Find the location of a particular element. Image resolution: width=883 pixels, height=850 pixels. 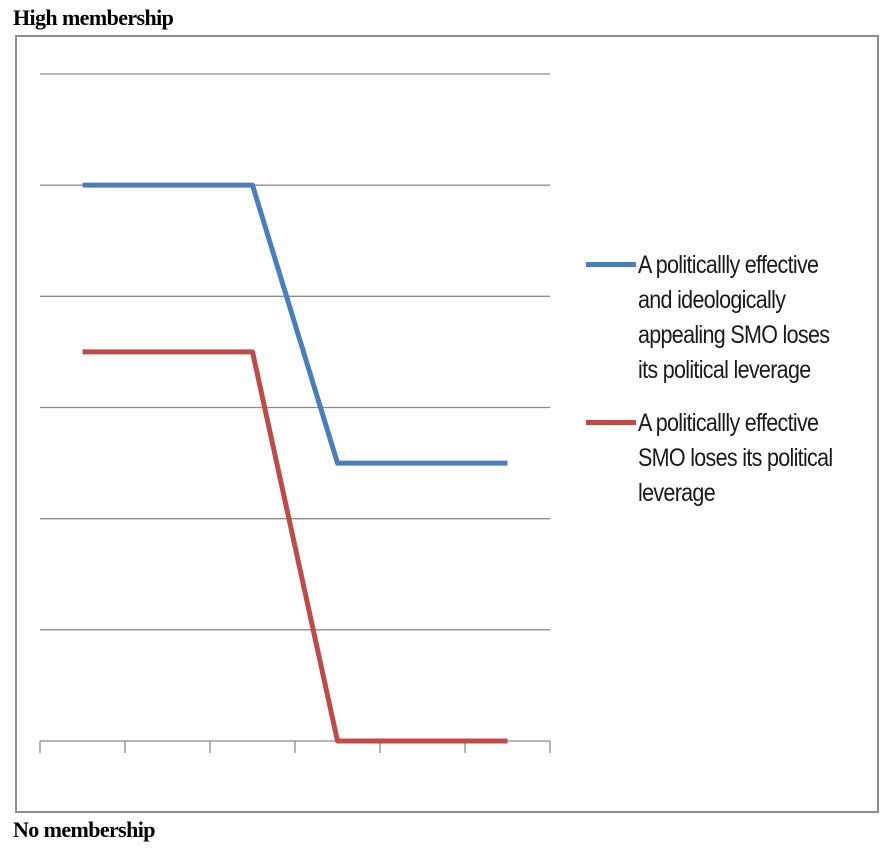

legend-swatch-red is located at coordinates (611, 422).